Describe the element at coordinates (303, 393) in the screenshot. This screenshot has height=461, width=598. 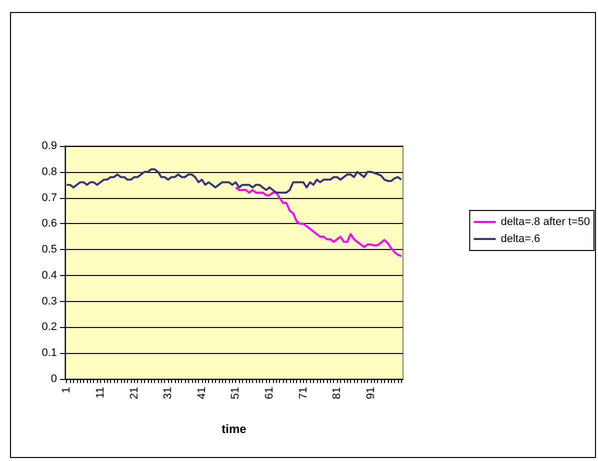
I see `x-tick-label: 71` at that location.